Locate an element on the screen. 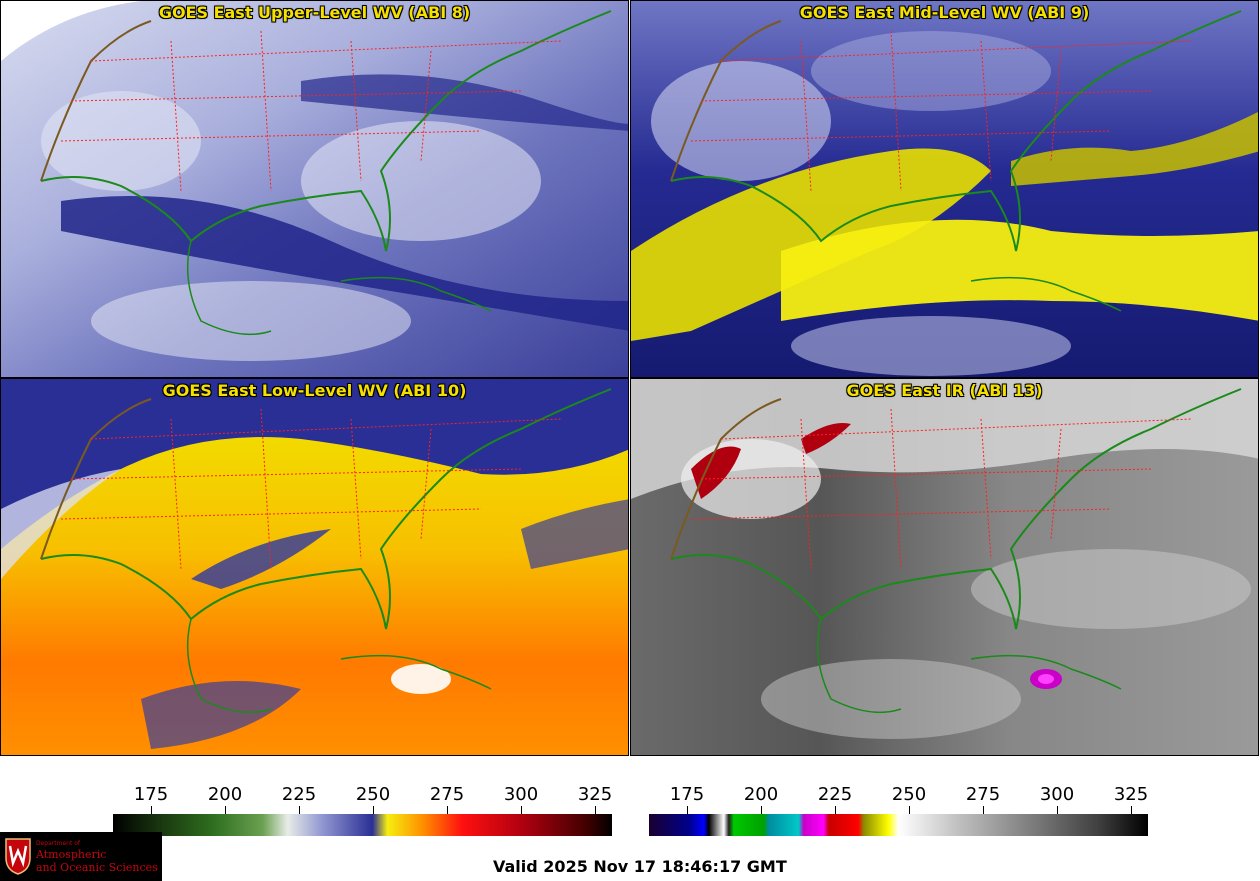 This screenshot has width=1260, height=881. logo-department: Department of is located at coordinates (58, 843).